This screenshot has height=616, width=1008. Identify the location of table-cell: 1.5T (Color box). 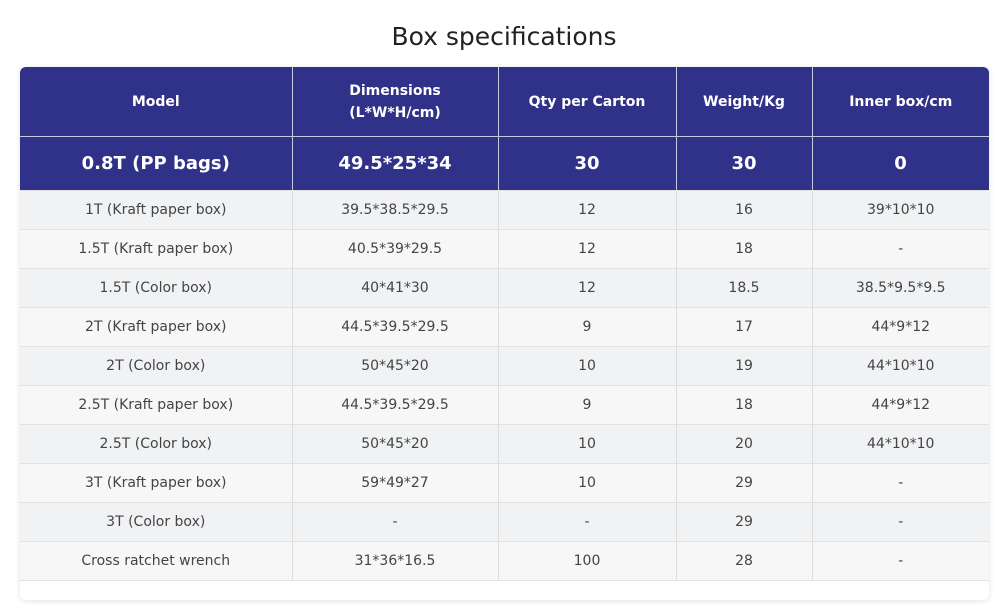
(156, 288).